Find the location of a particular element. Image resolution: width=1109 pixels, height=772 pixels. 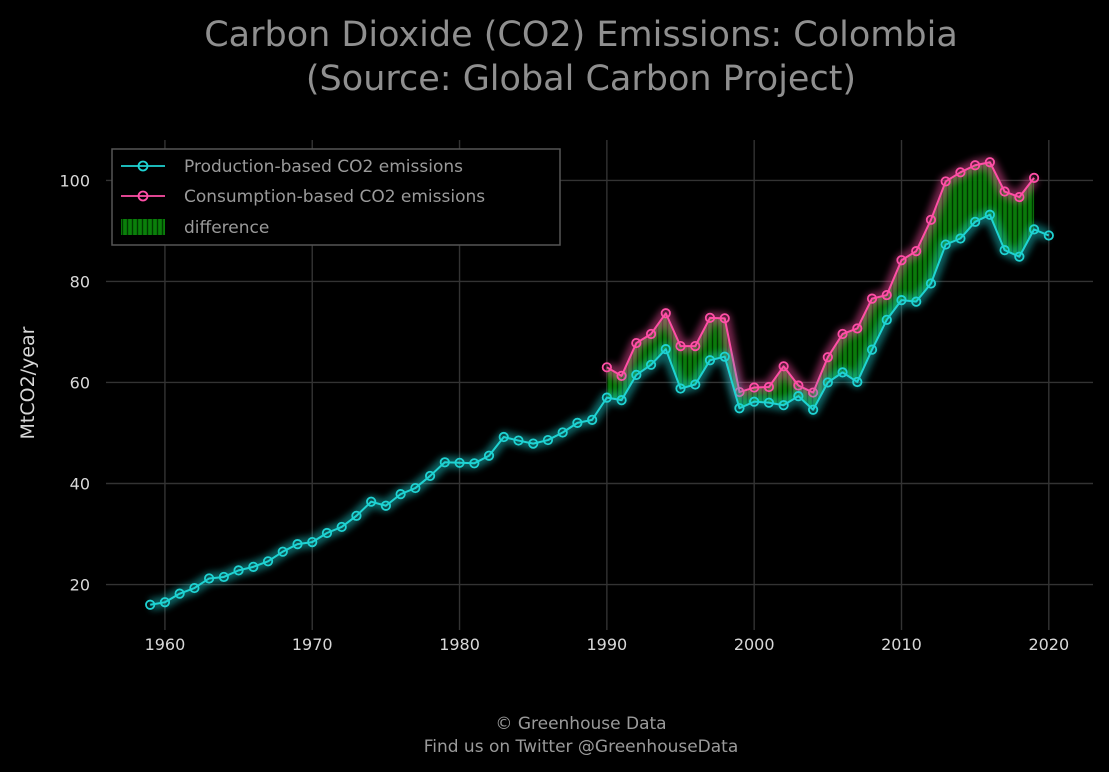

legend-label-consumption: Consumption-based CO2 emissions is located at coordinates (334, 197).